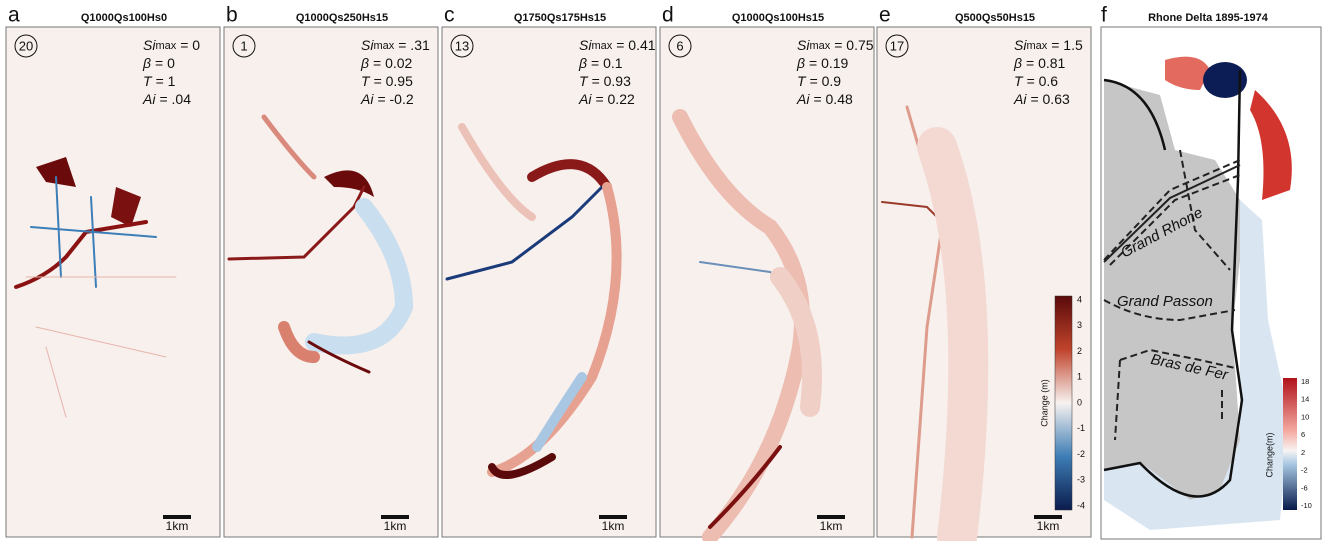 The image size is (1323, 541). I want to click on run-number: 17, so click(897, 45).